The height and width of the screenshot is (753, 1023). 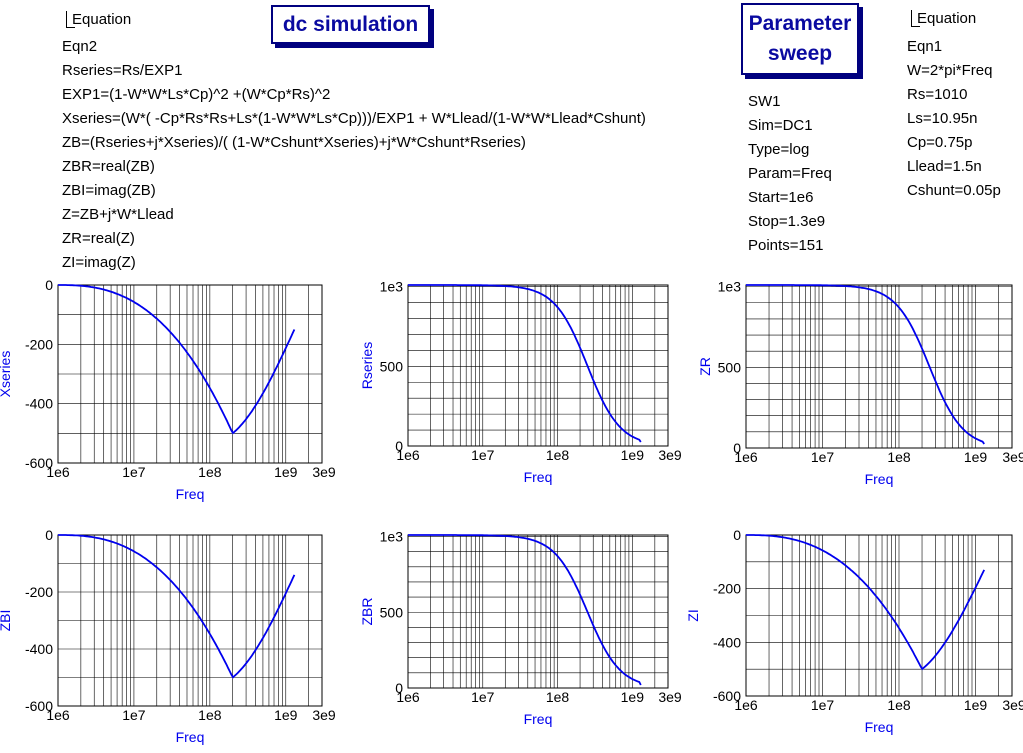 What do you see at coordinates (525, 610) in the screenshot?
I see `series-line-zbr` at bounding box center [525, 610].